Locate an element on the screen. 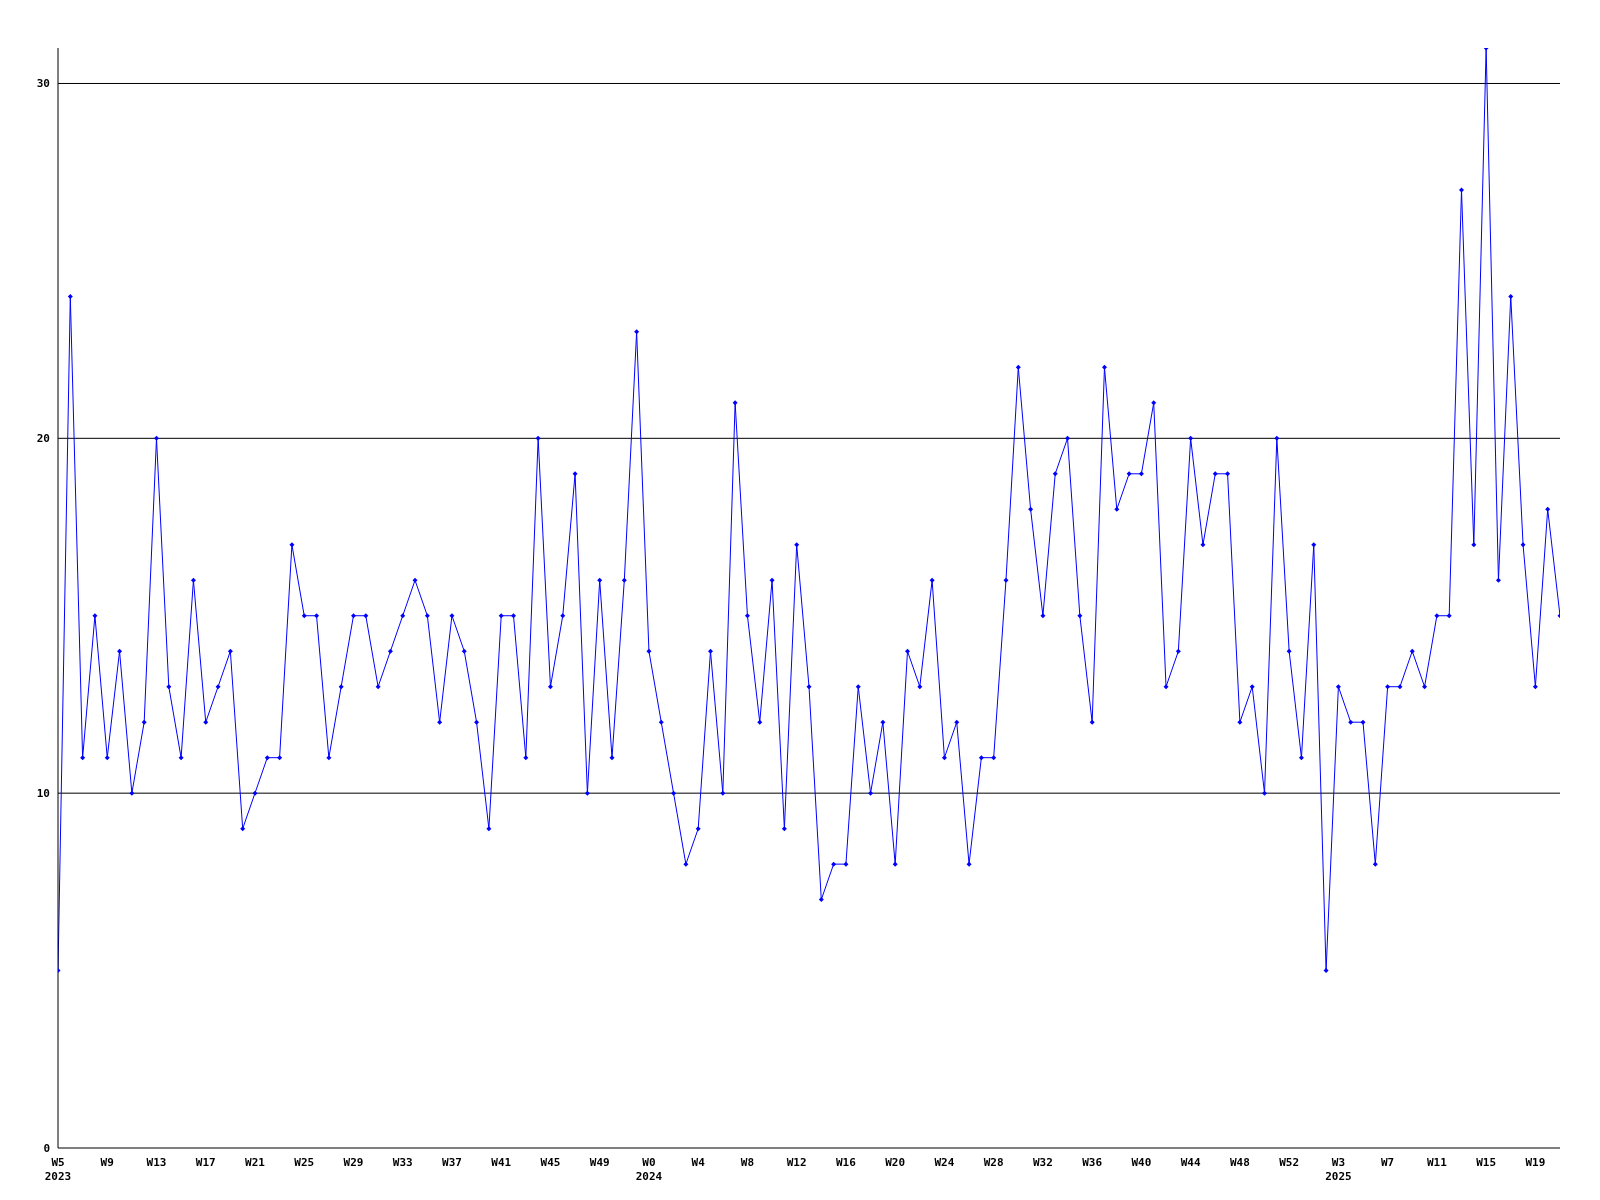  x-tick-label: W0 2024 is located at coordinates (649, 1169).